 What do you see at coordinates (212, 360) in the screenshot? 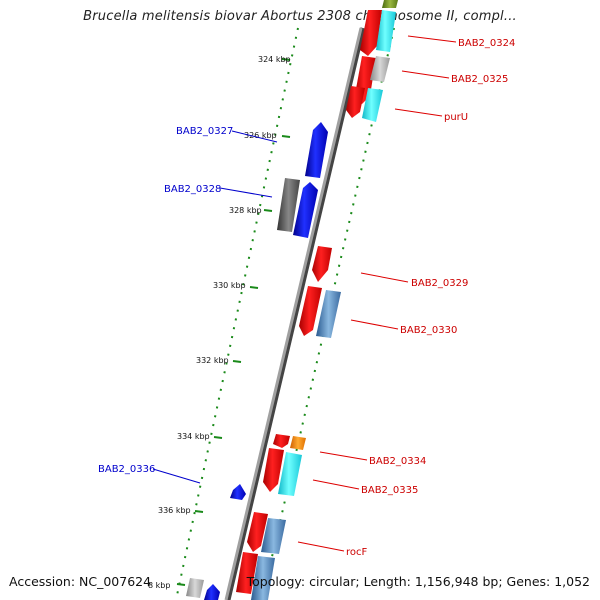
I see `tick-label: 332 kbp` at bounding box center [212, 360].